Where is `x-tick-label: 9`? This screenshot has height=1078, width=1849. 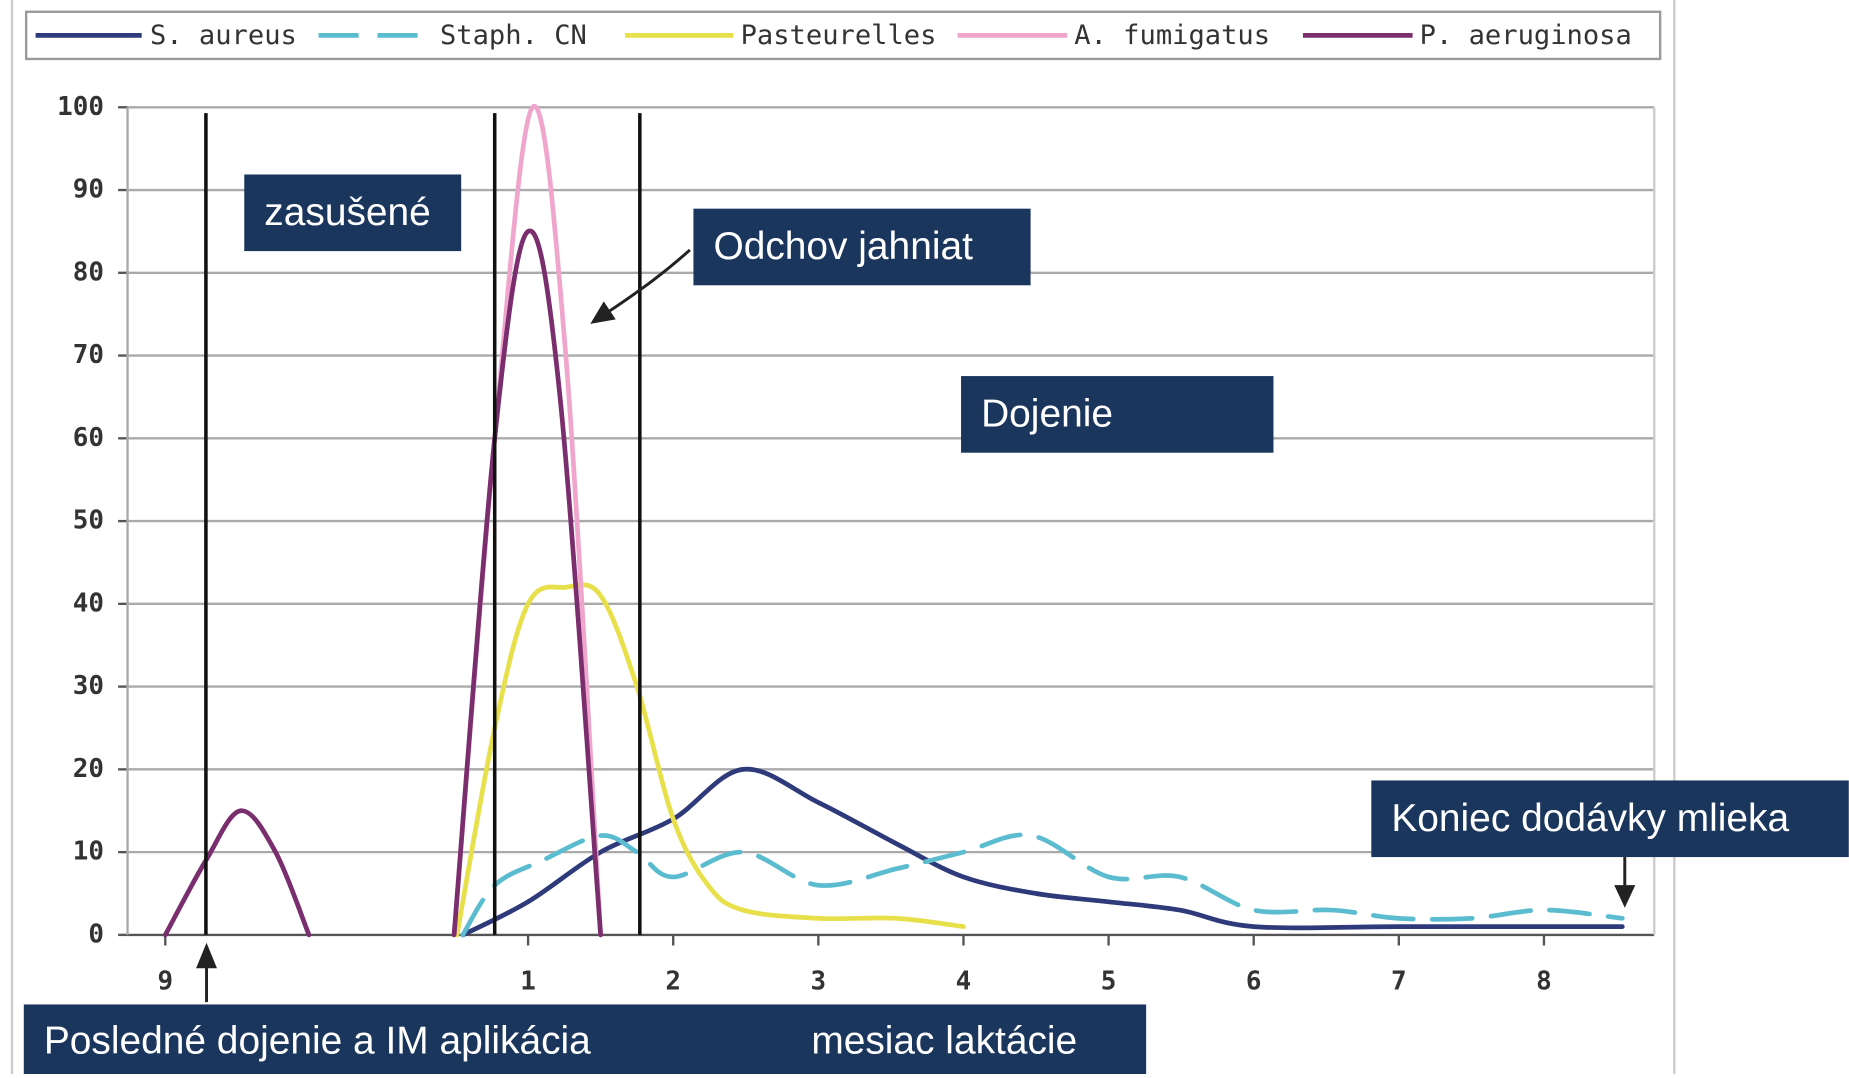
x-tick-label: 9 is located at coordinates (165, 982).